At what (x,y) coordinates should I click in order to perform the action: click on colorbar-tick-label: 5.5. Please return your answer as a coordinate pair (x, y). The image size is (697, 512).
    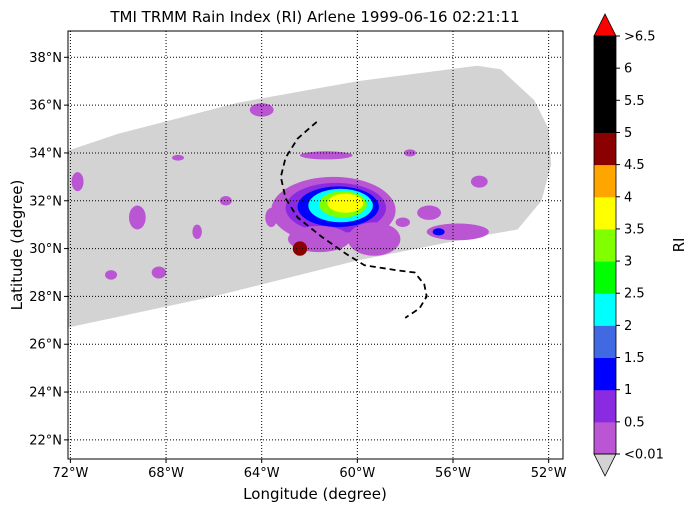
    Looking at the image, I should click on (634, 101).